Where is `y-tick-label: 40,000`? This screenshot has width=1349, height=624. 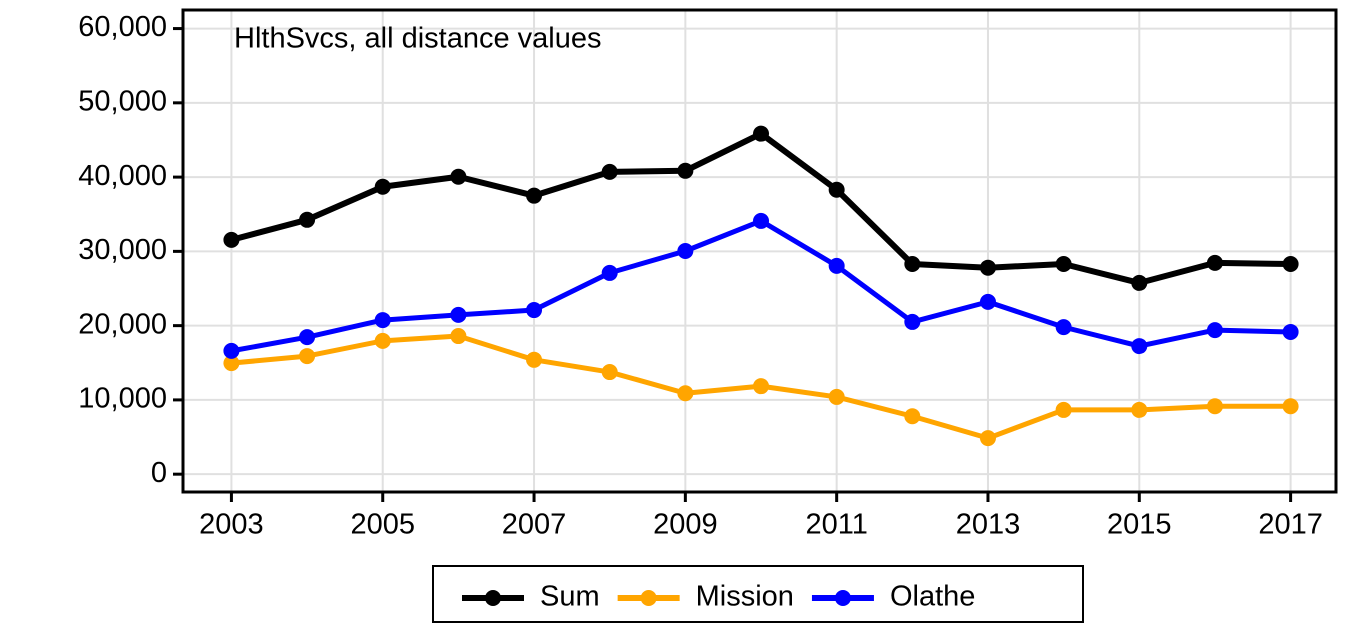 y-tick-label: 40,000 is located at coordinates (122, 176).